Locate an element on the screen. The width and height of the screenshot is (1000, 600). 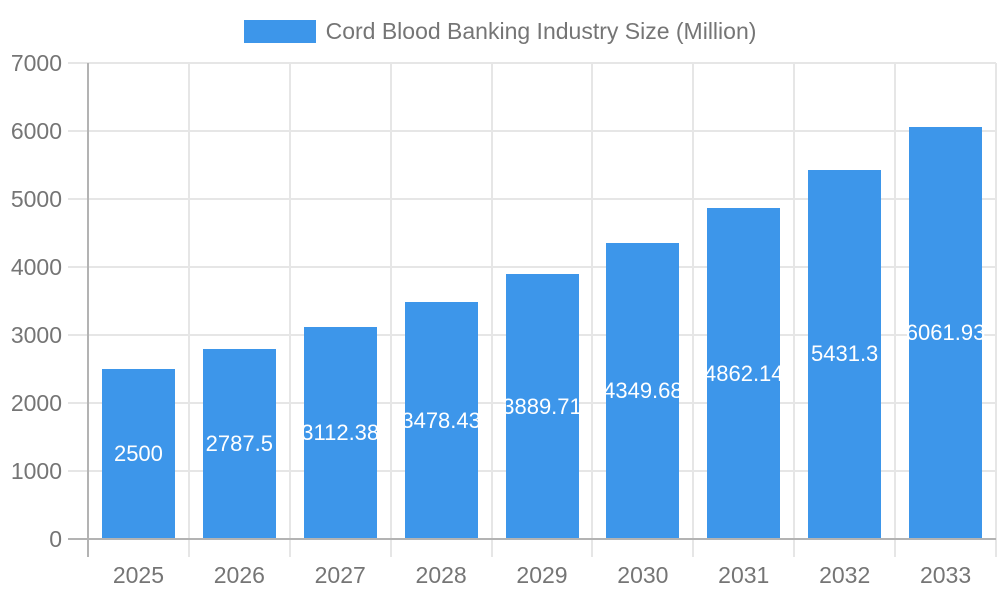
x-axis-tick-label: 2026 is located at coordinates (239, 575).